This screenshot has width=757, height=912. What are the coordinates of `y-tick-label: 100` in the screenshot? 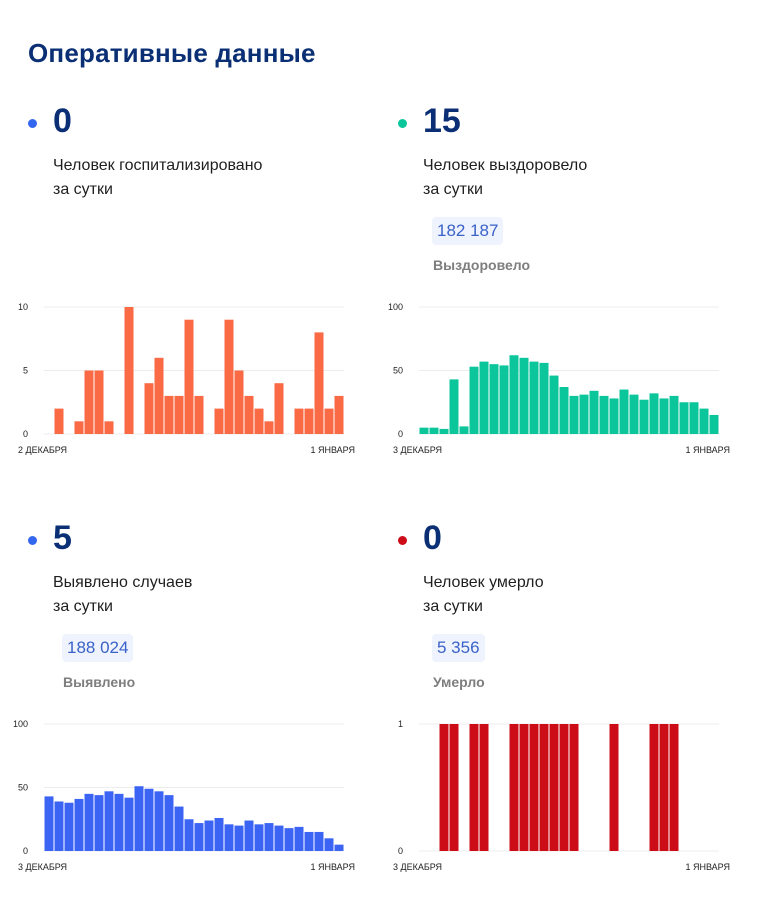 It's located at (20, 724).